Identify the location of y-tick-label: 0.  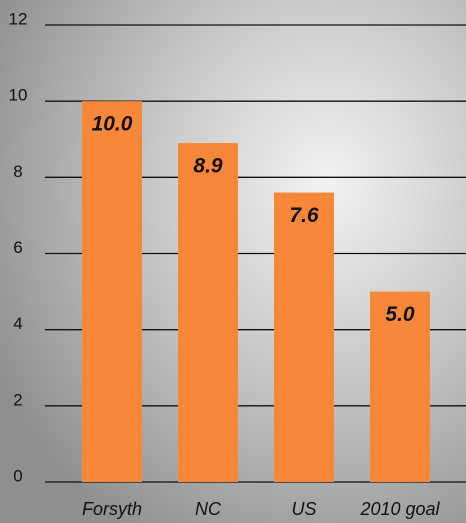
(17, 475).